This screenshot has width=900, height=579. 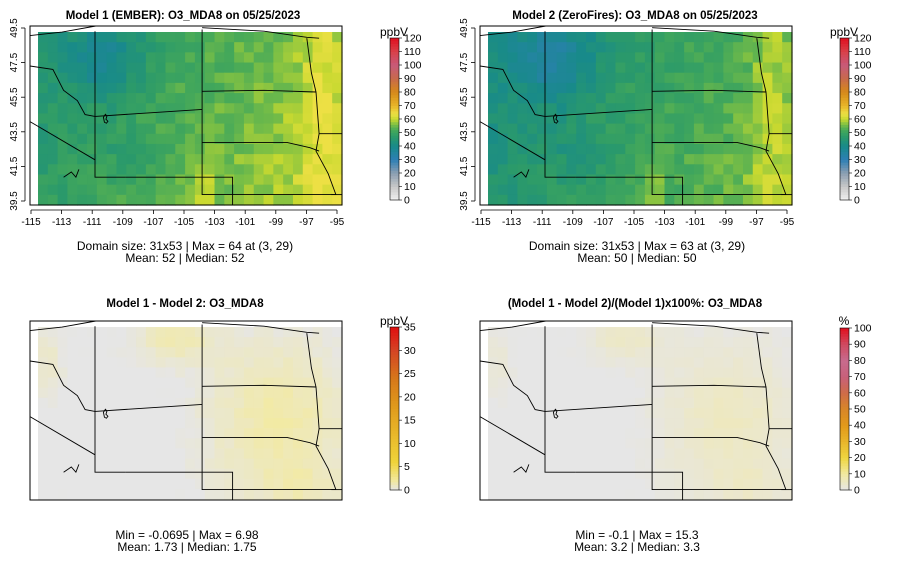 What do you see at coordinates (187, 535) in the screenshot?
I see `stats-line: Min = -0.0695 | Max = 6.98` at bounding box center [187, 535].